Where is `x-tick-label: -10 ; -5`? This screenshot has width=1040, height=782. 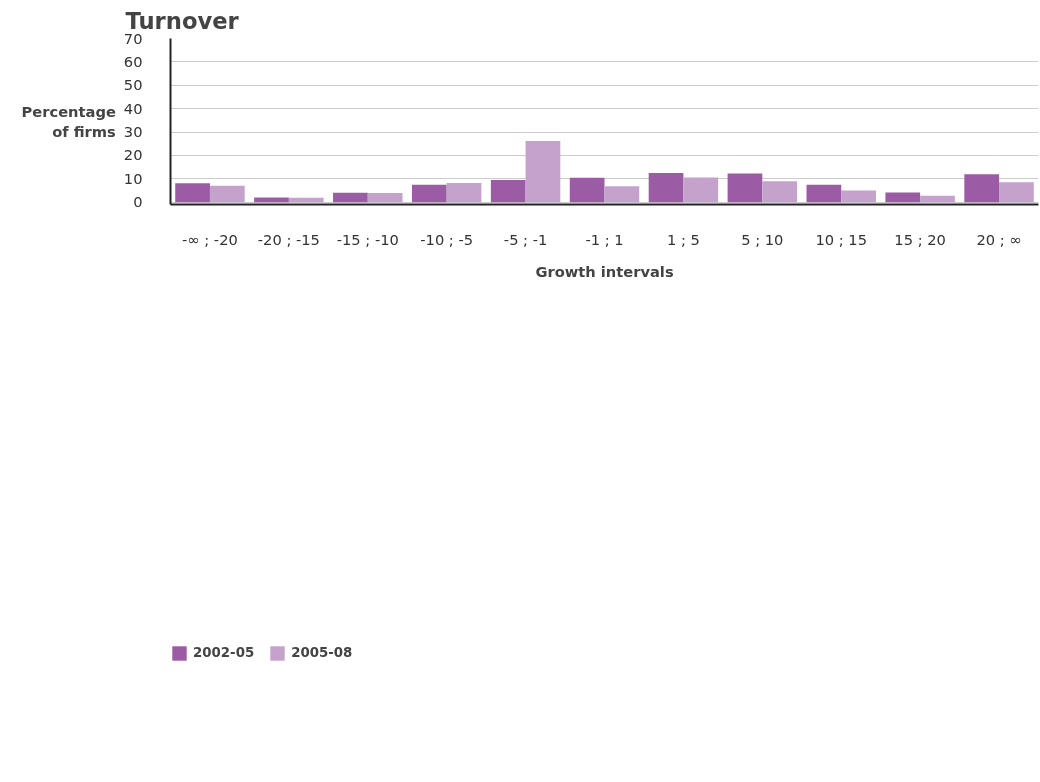 x-tick-label: -10 ; -5 is located at coordinates (447, 239).